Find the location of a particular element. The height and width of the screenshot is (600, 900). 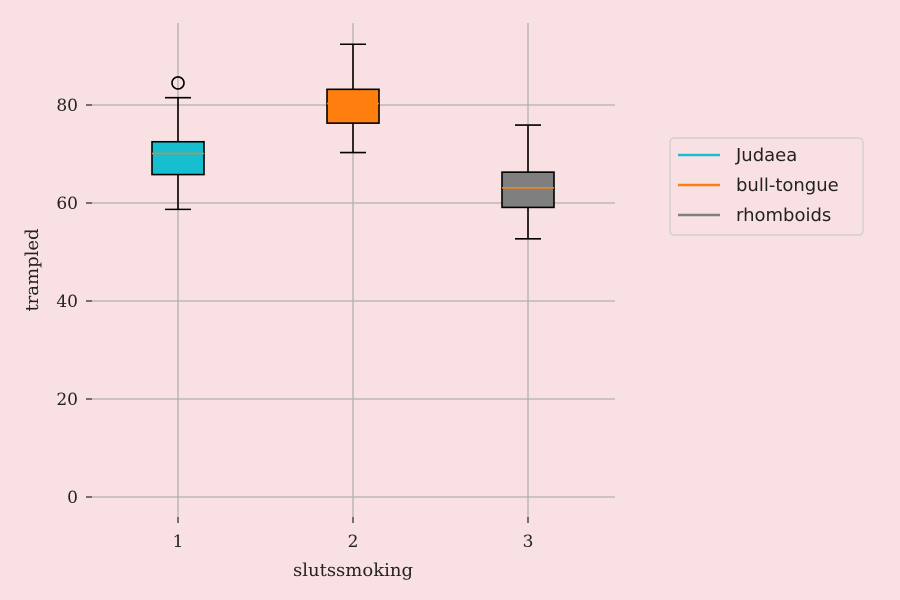

x-axis-ticks: 1 2 3 is located at coordinates (353, 534).